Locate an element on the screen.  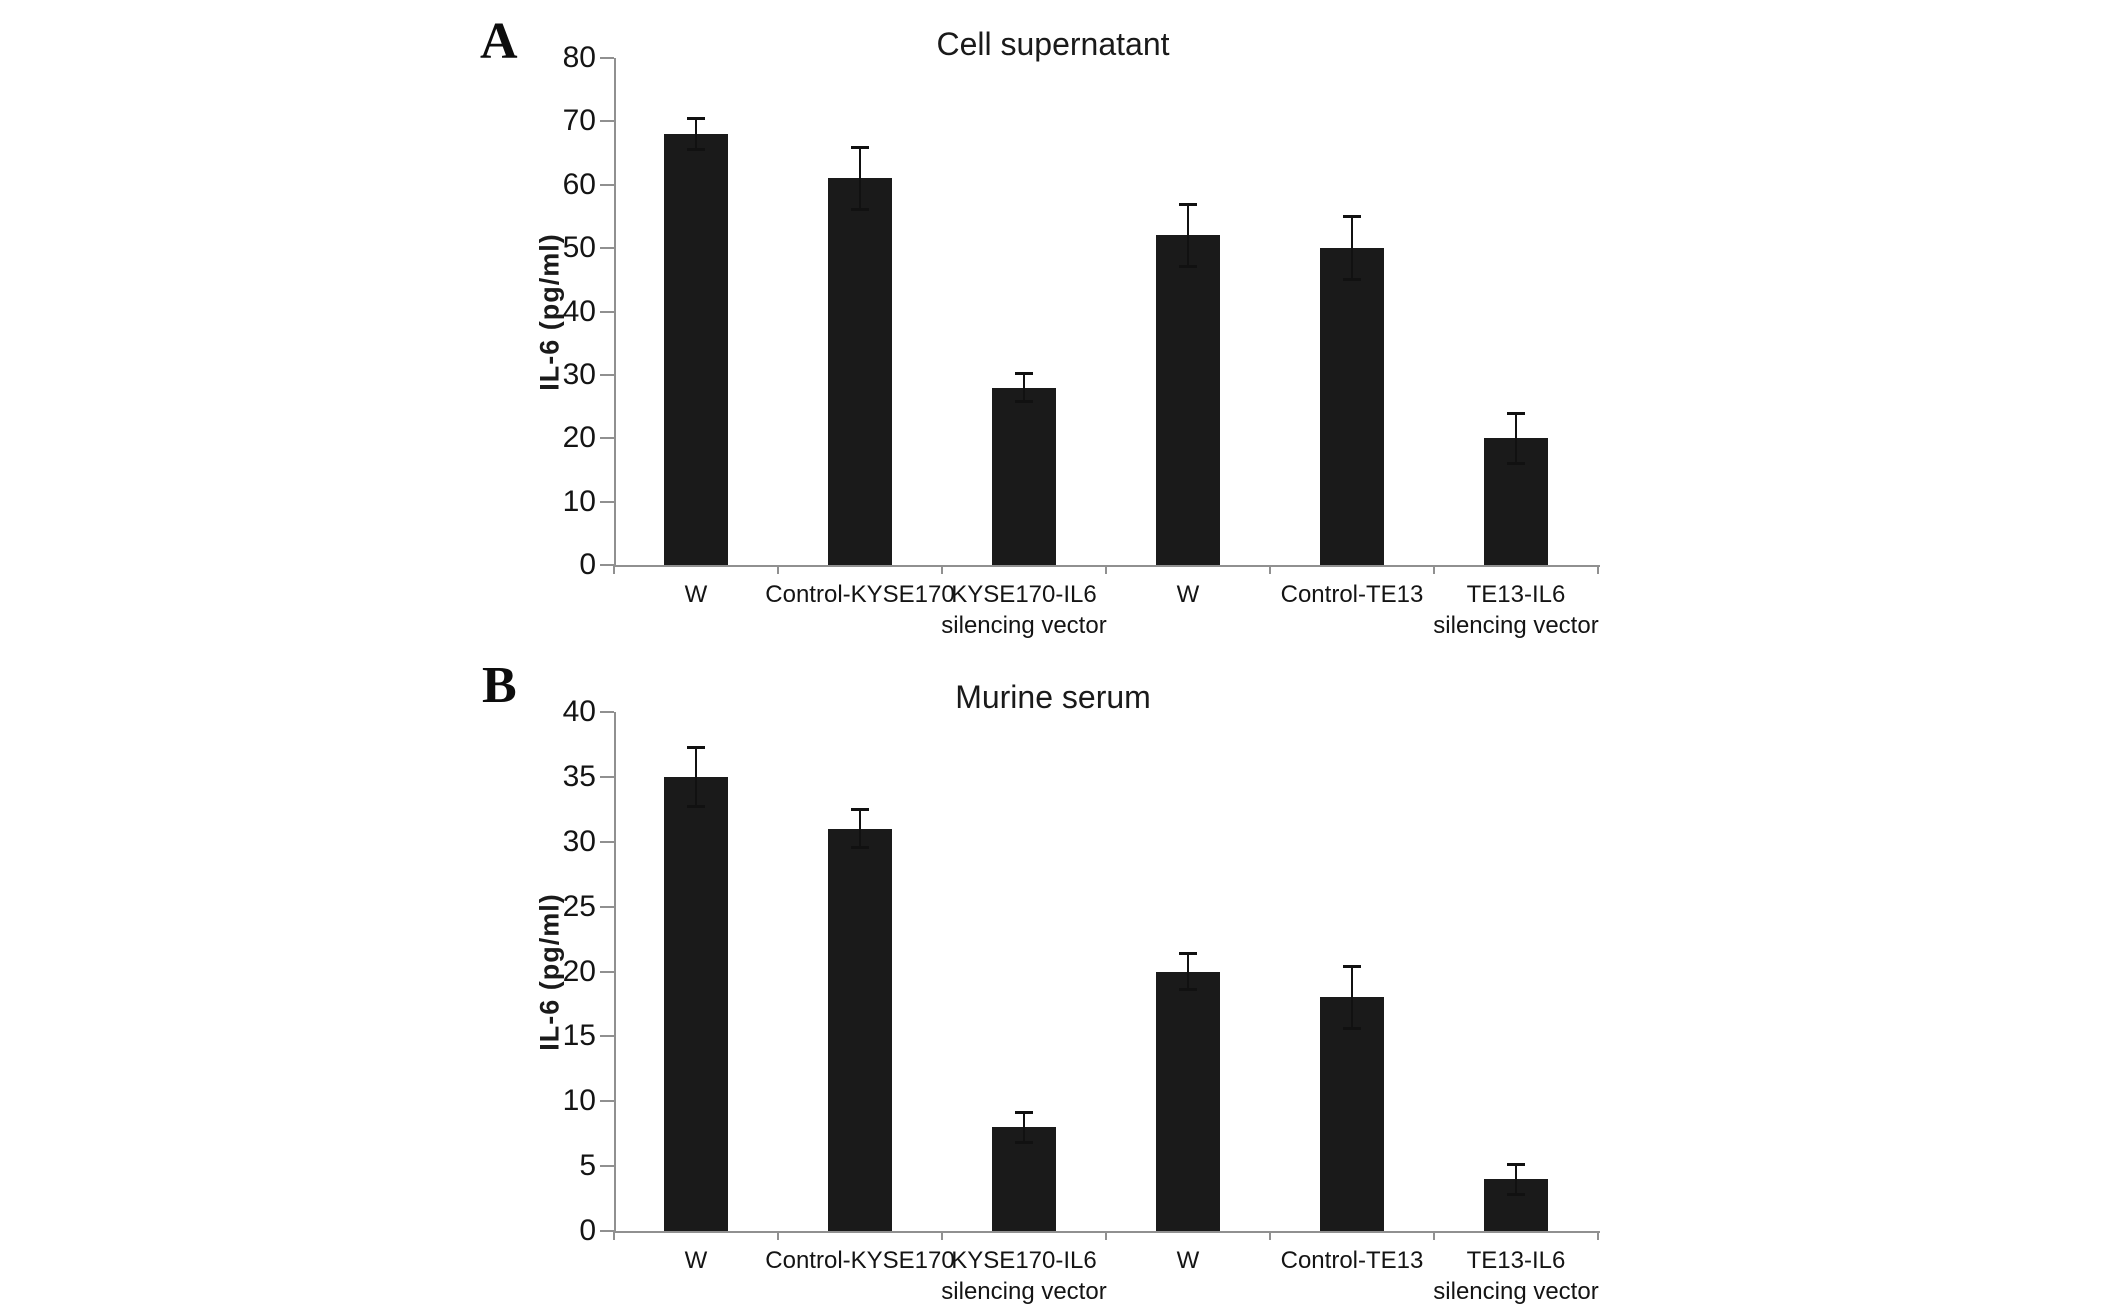
y-tick-label: 70 is located at coordinates (579, 121).